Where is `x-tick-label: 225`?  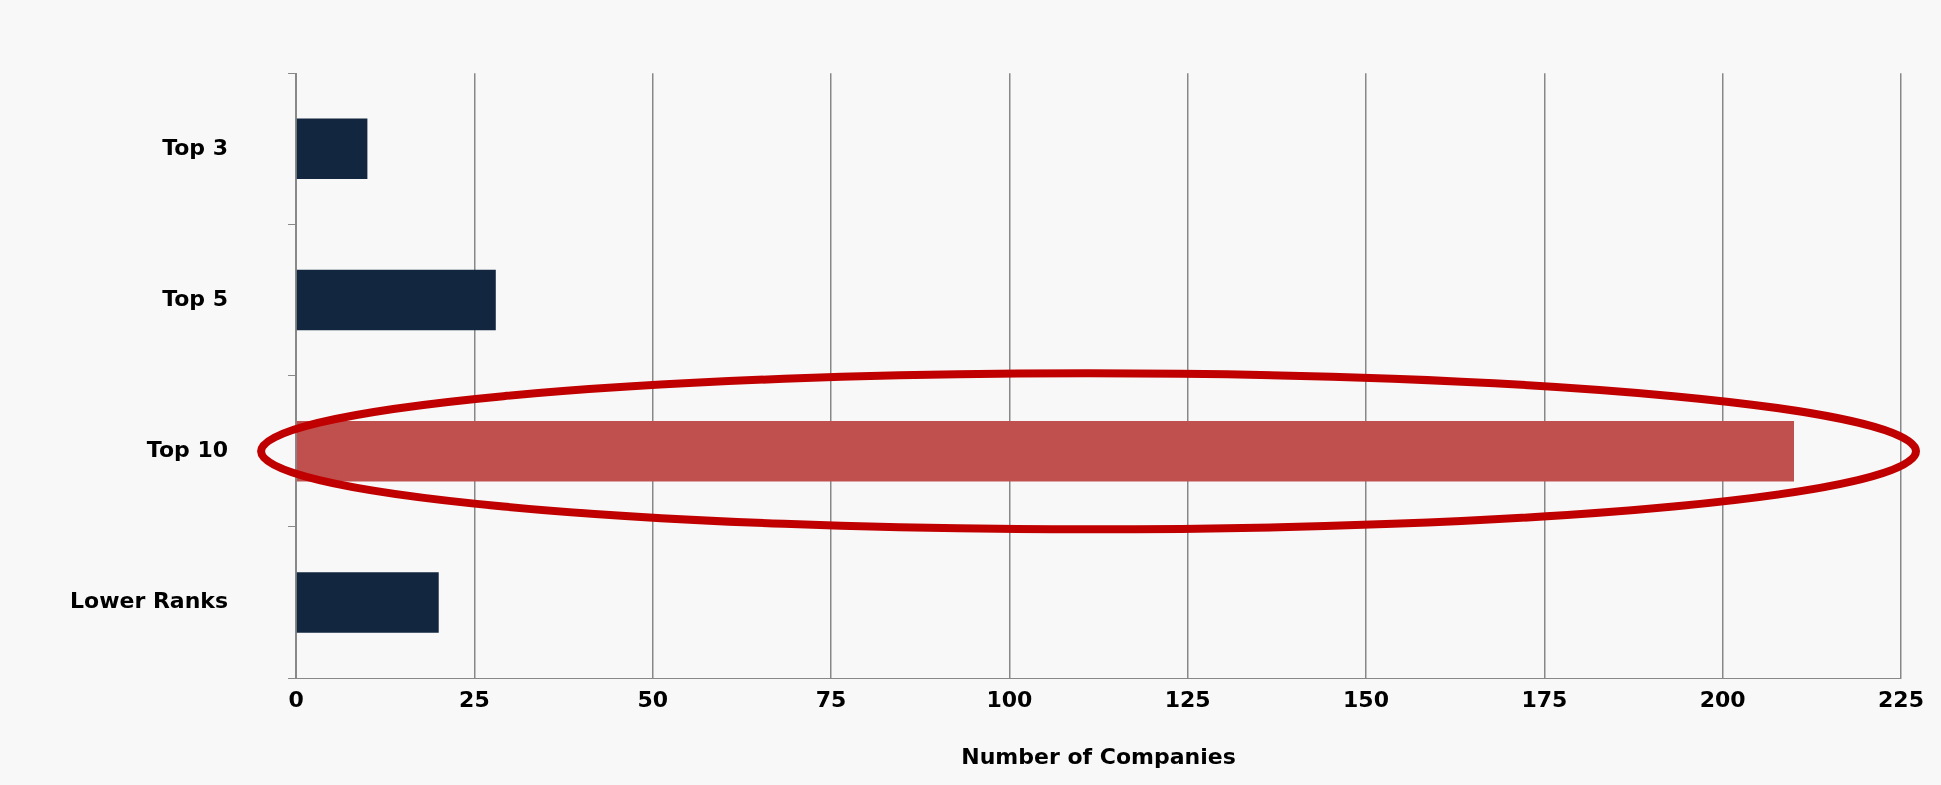
x-tick-label: 225 is located at coordinates (1901, 700).